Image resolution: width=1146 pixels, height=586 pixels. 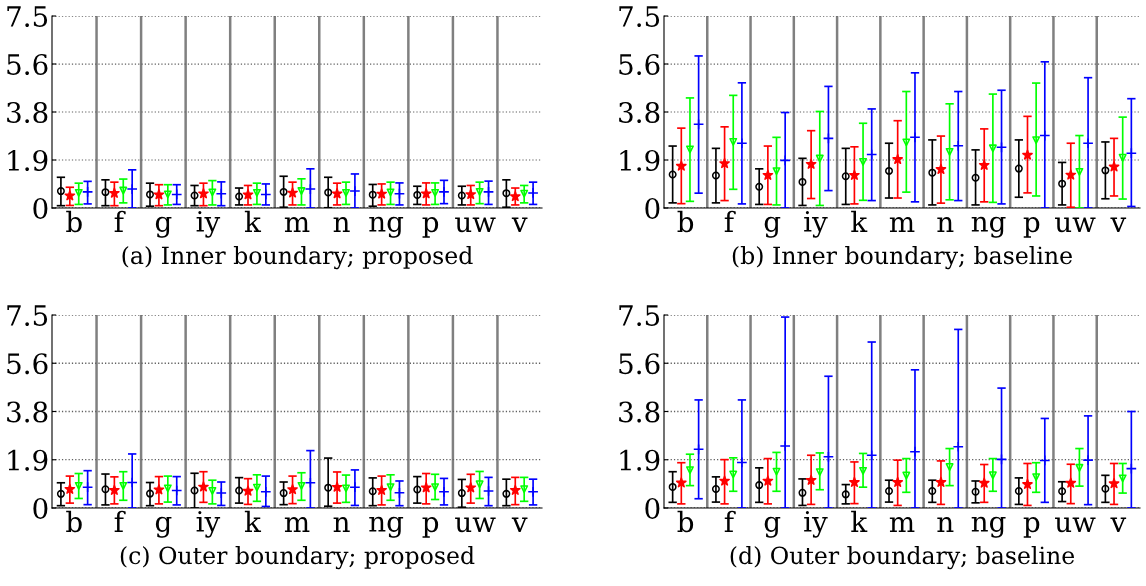 What do you see at coordinates (902, 557) in the screenshot?
I see `x-axis-title: (d) Outer boundary; baseline` at bounding box center [902, 557].